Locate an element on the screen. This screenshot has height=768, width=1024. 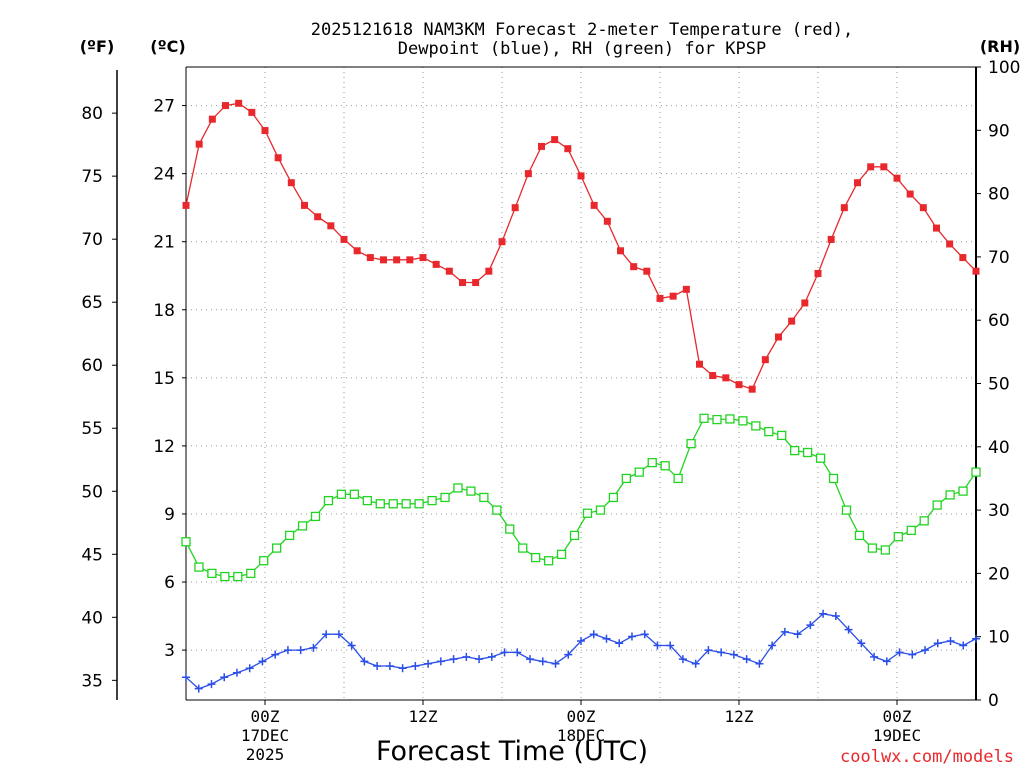
fahrenheit-tick-label: 70 is located at coordinates (92, 240).